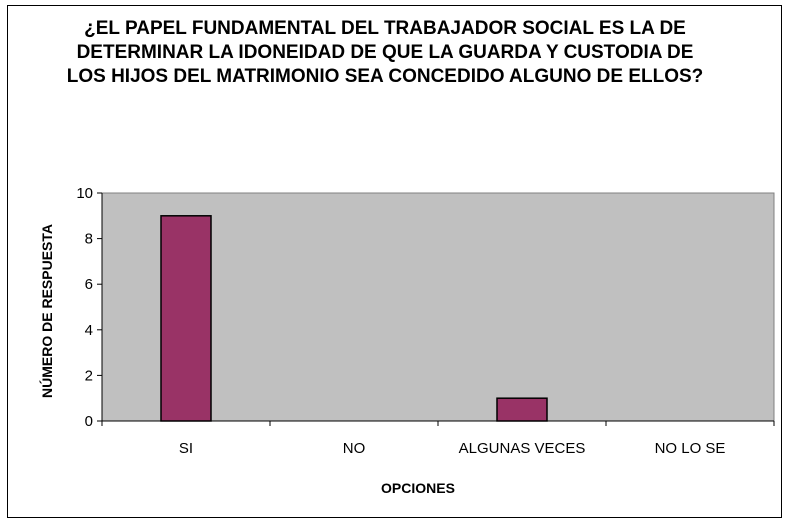 Image resolution: width=785 pixels, height=522 pixels. What do you see at coordinates (84, 193) in the screenshot?
I see `y-tick-label: 10` at bounding box center [84, 193].